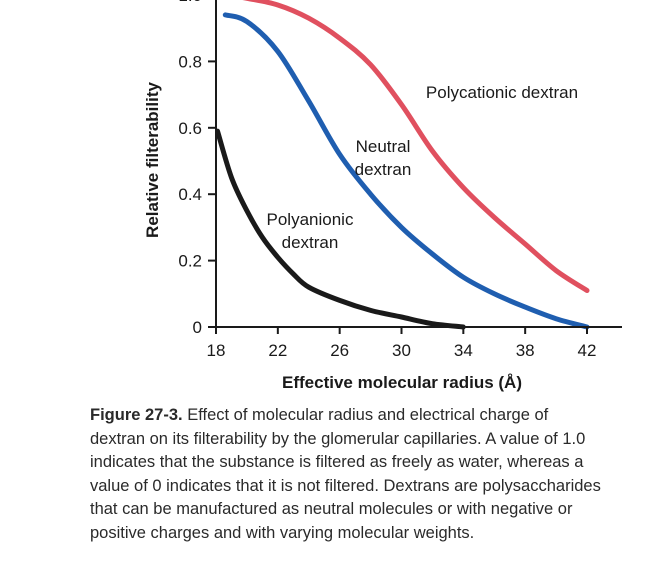 The height and width of the screenshot is (567, 660). What do you see at coordinates (402, 382) in the screenshot?
I see `x-axis-title: Effective molecular radius (Å)` at bounding box center [402, 382].